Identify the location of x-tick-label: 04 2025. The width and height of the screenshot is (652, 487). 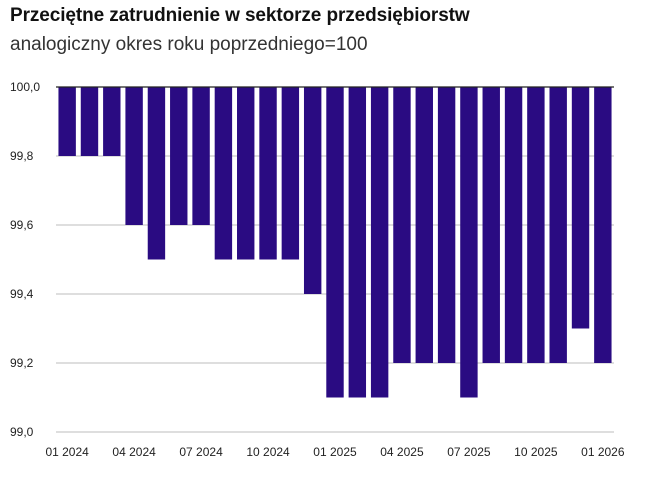
(402, 452).